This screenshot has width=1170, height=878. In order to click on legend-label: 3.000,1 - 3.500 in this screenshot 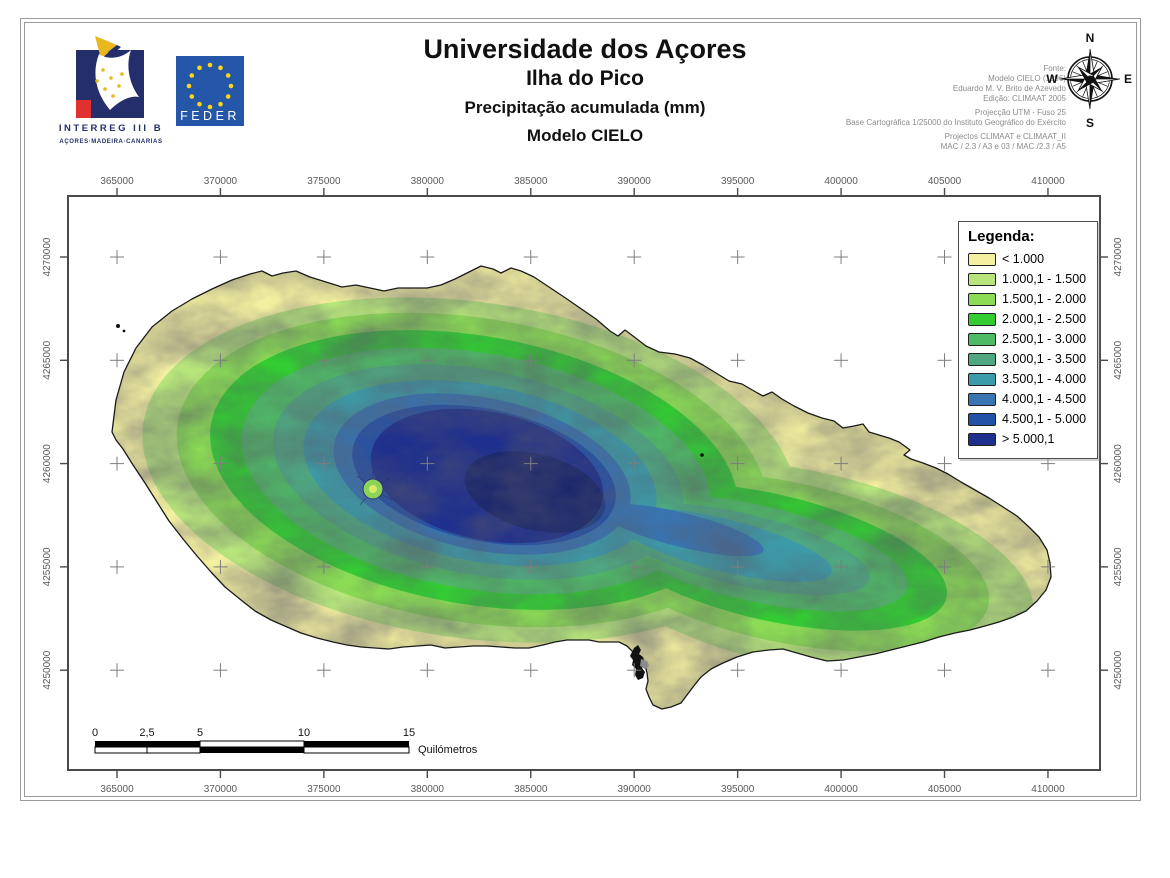, I will do `click(1044, 359)`.